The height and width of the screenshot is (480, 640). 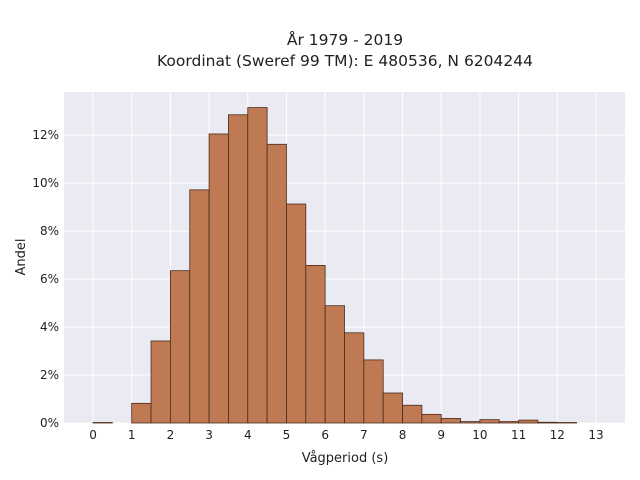 I want to click on chart-title-line1: År 1979 - 2019, so click(x=345, y=39).